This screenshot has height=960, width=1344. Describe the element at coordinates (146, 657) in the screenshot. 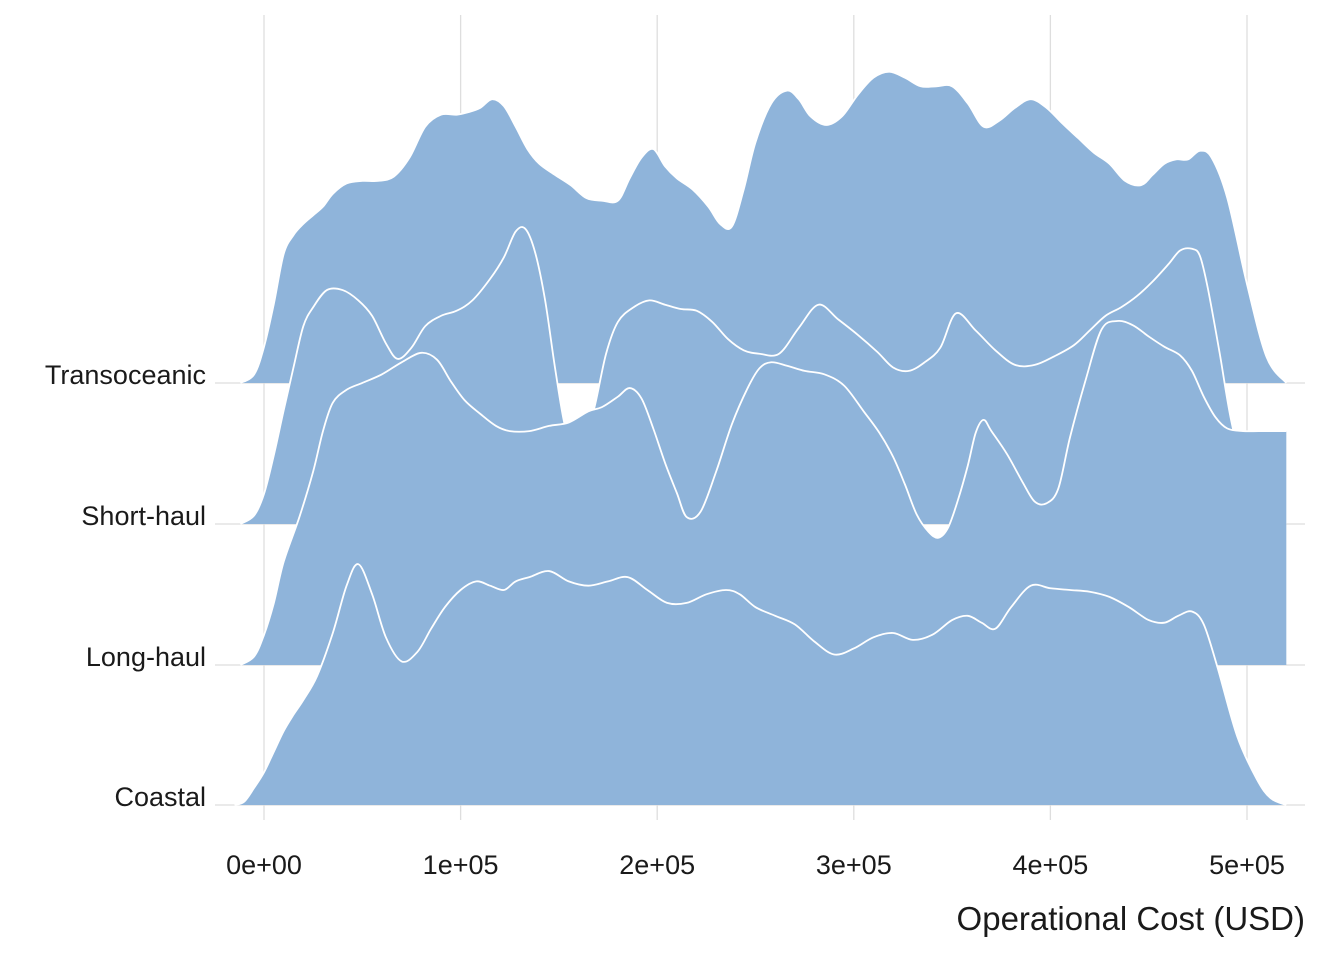

I see `y-category-label: Long-haul` at that location.